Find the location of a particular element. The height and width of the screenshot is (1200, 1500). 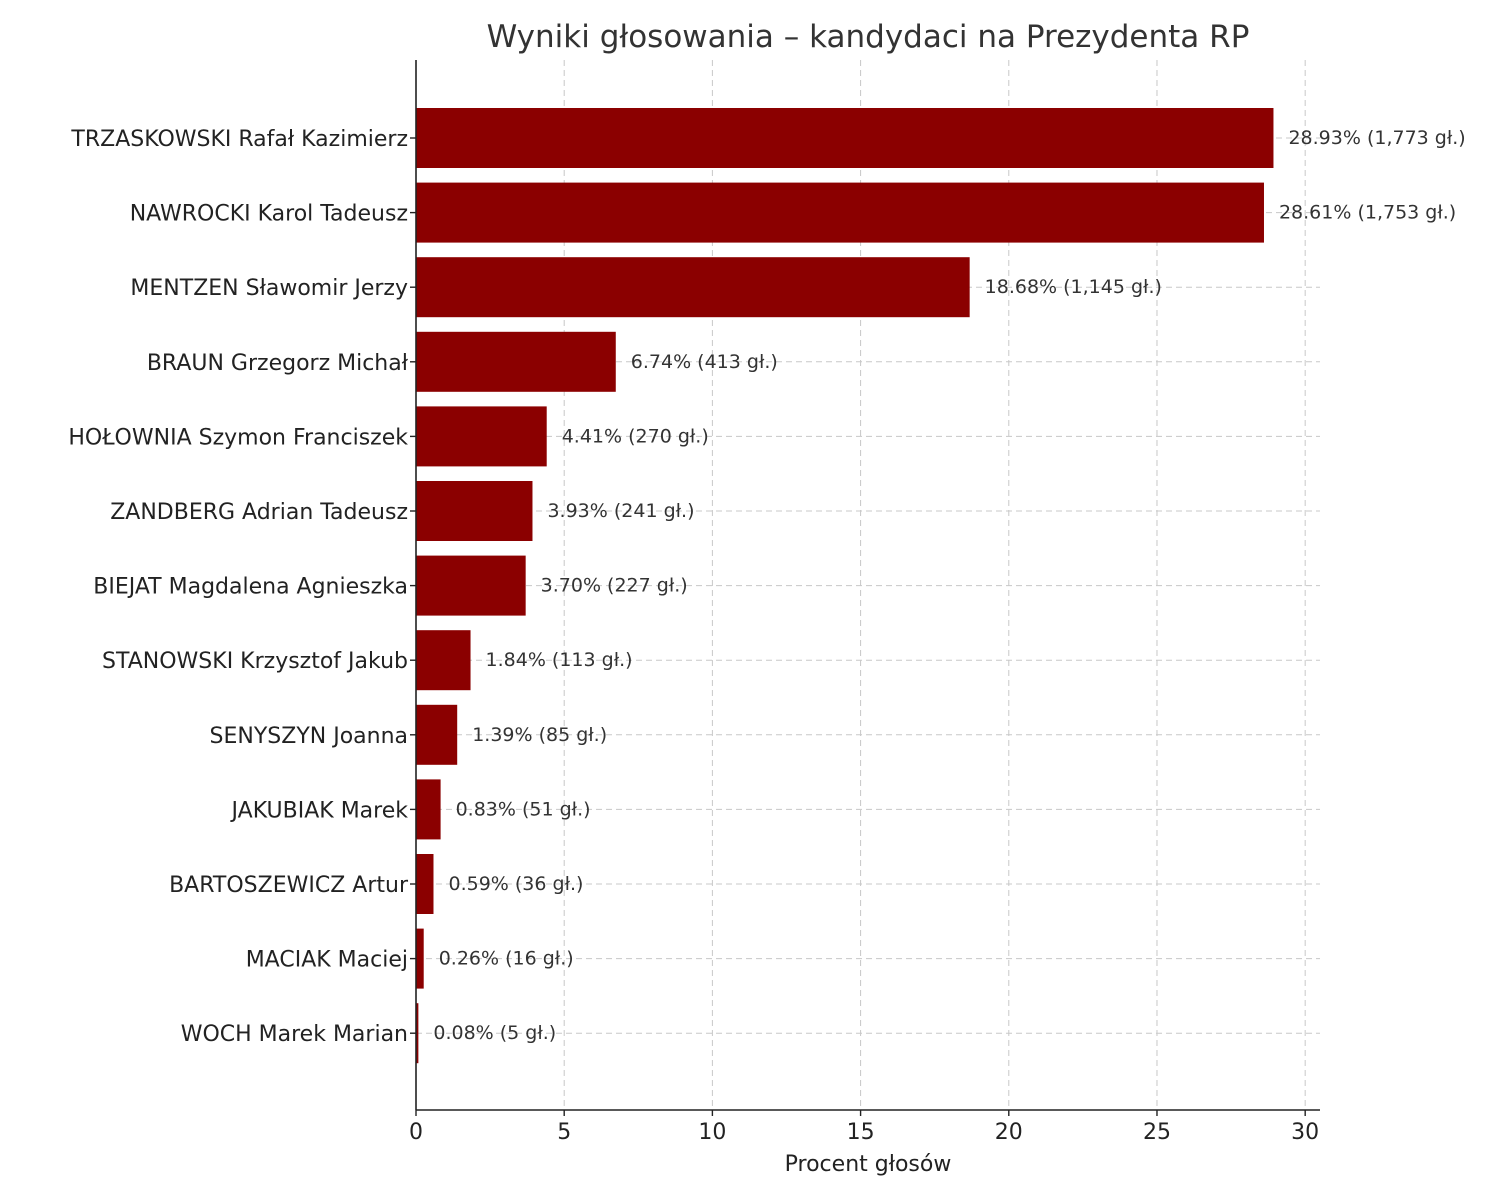

data-label: 18.68% (1,145 gł.) is located at coordinates (1073, 287).